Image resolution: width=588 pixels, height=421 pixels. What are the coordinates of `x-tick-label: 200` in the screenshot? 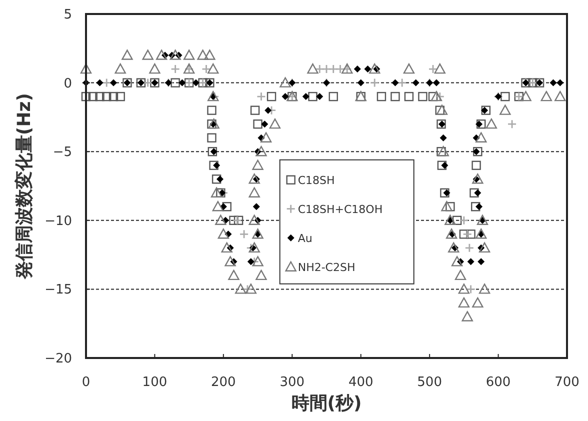 It's located at (223, 382).